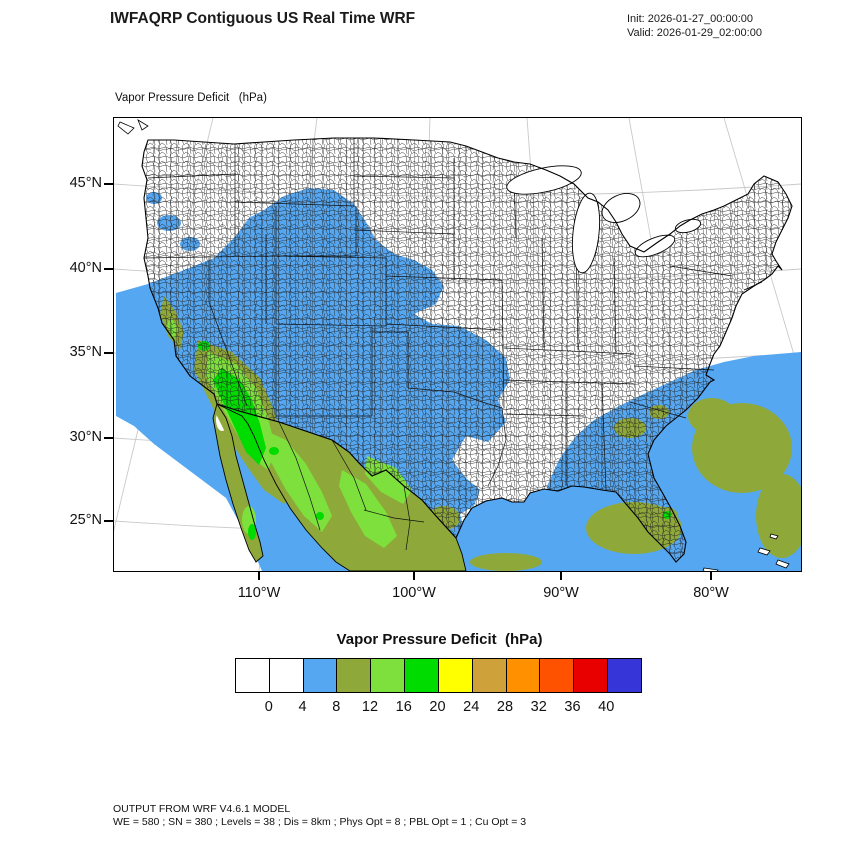 The height and width of the screenshot is (850, 850). What do you see at coordinates (414, 593) in the screenshot?
I see `lon-tick-label: 100°W` at bounding box center [414, 593].